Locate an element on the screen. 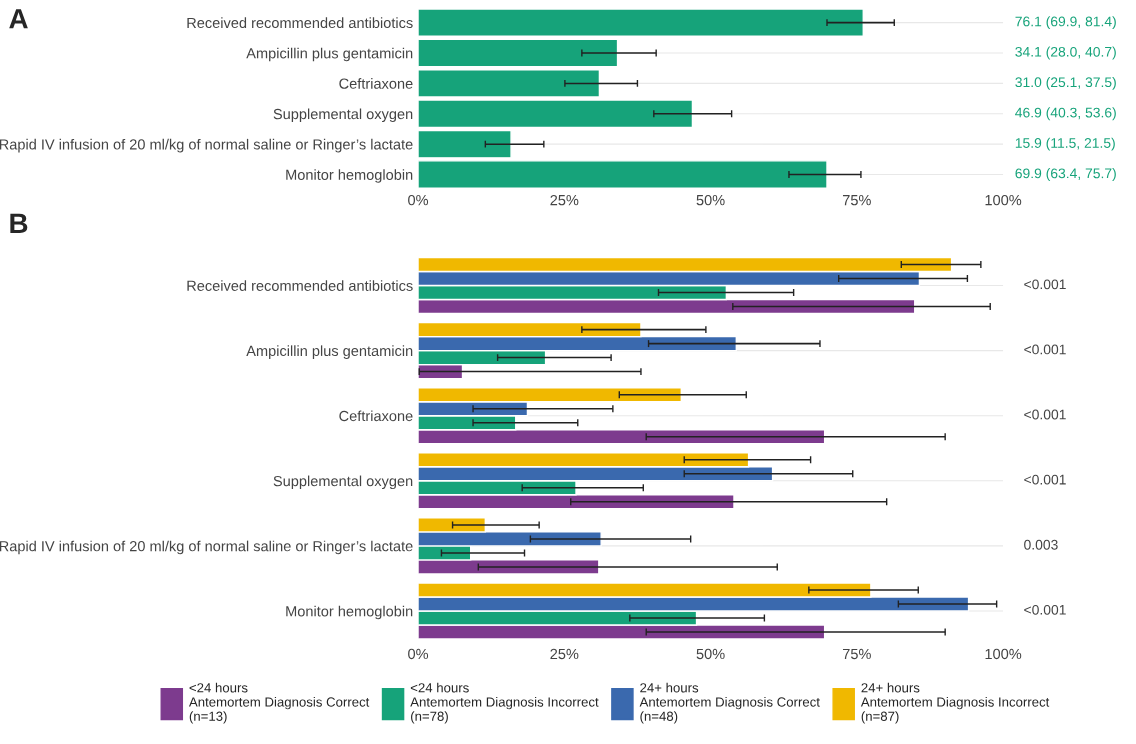 The height and width of the screenshot is (744, 1136). legend-label: <24 hours Antemortem Diagnosis Correct (n=13) is located at coordinates (279, 703).